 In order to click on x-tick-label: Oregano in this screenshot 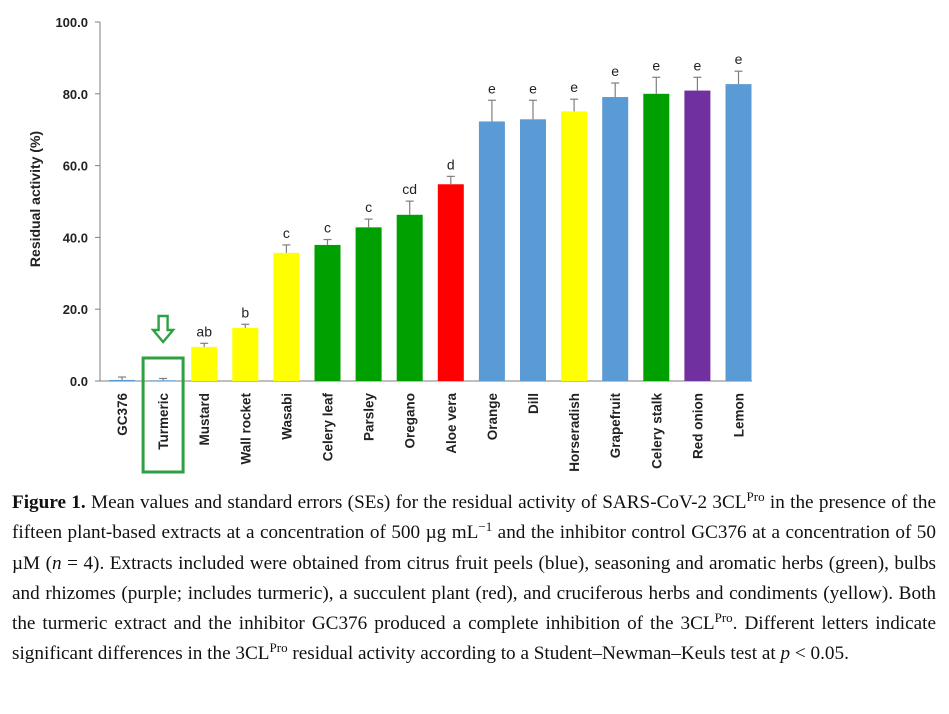, I will do `click(410, 421)`.